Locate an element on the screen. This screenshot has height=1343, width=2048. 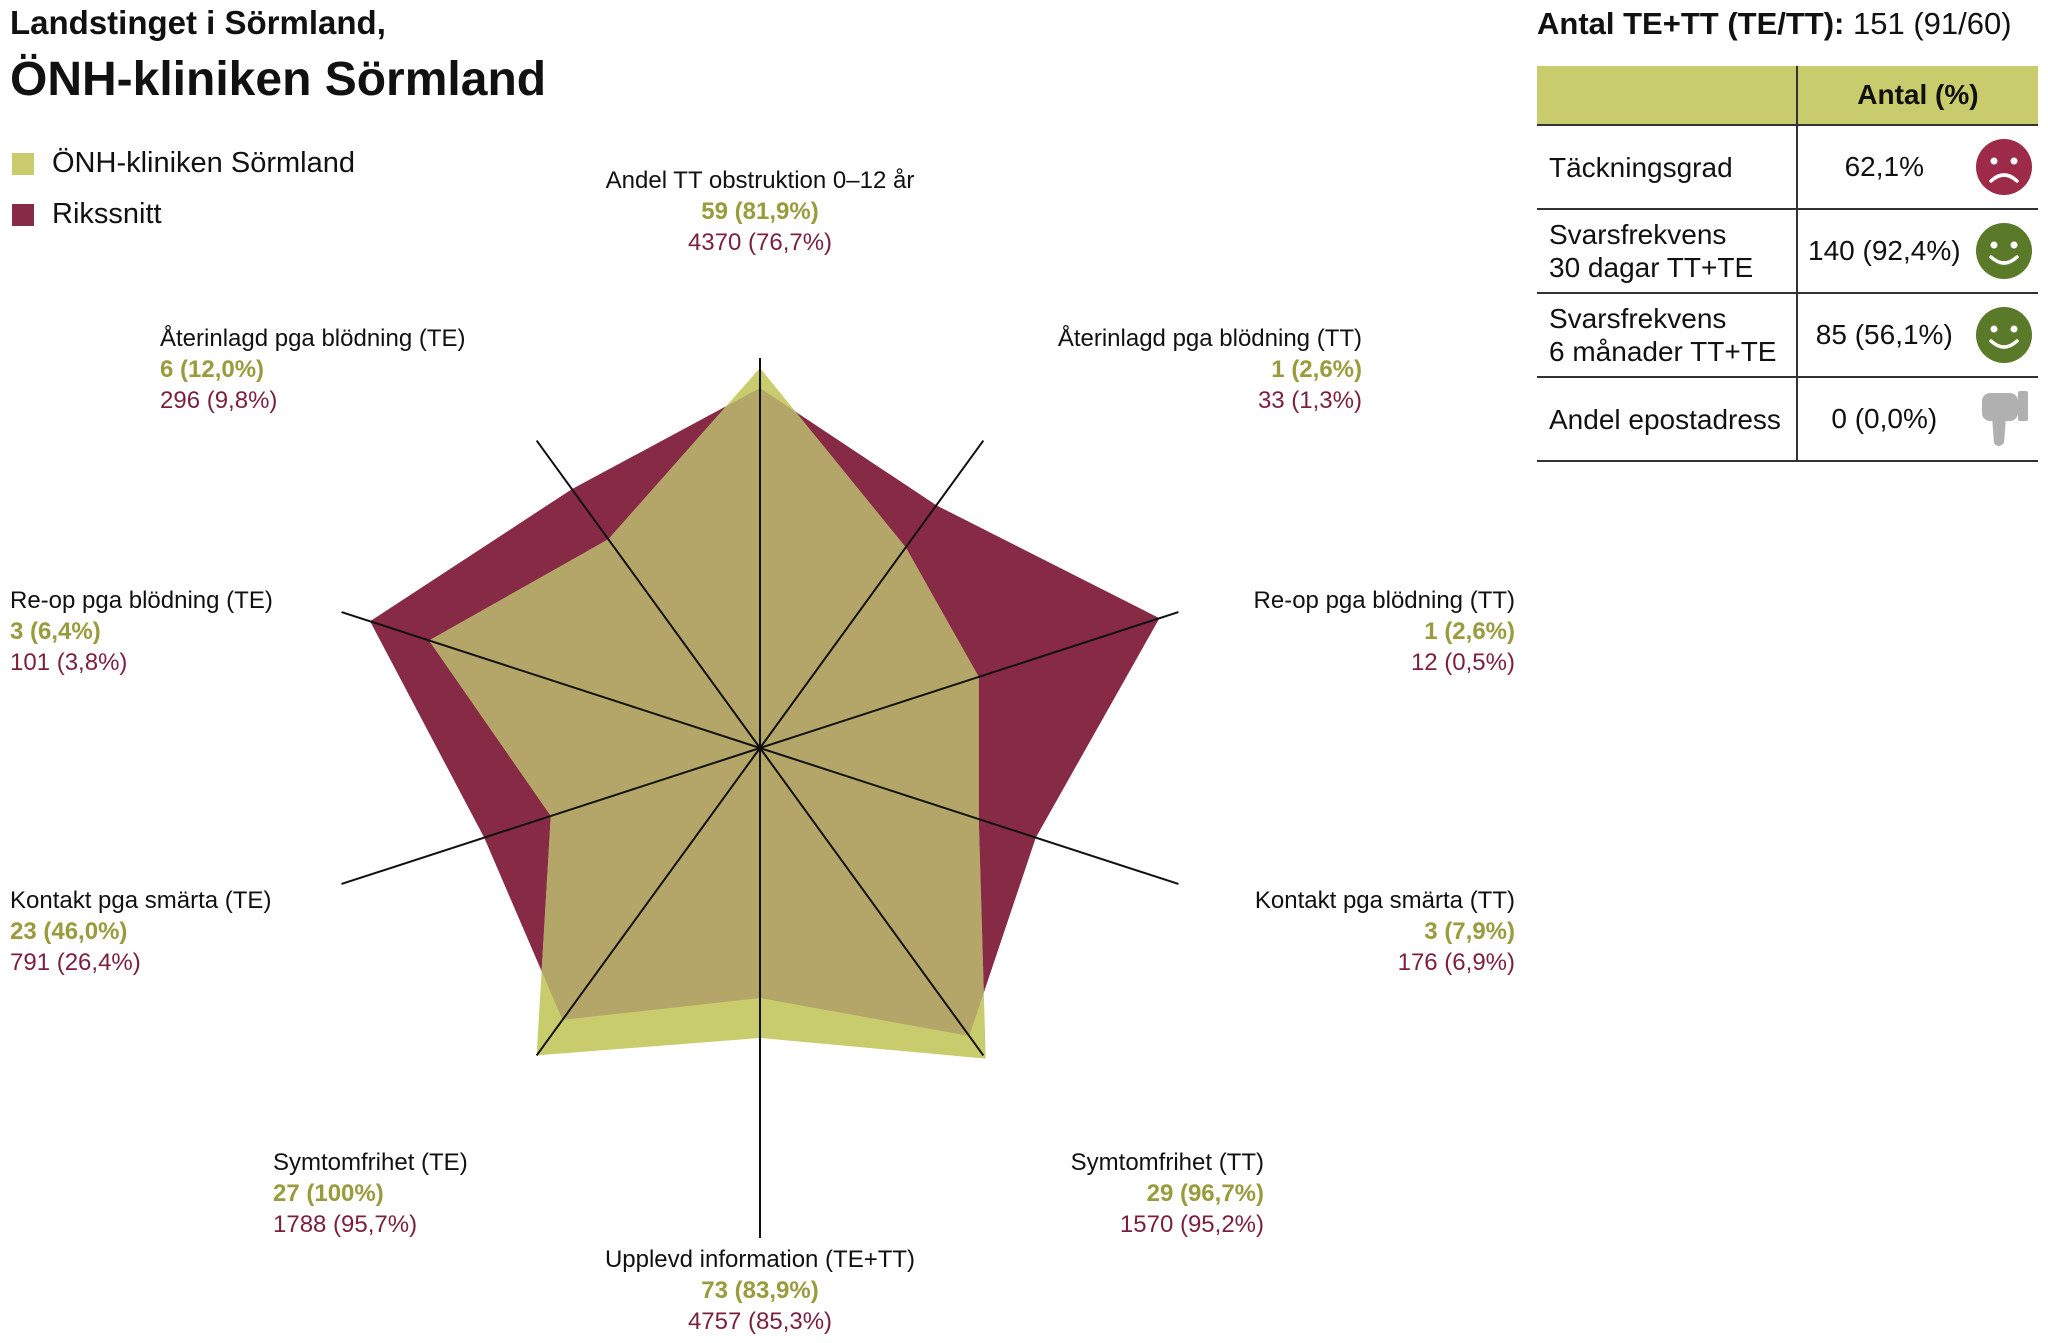
data-label-national: 4757 (85,3%) is located at coordinates (760, 1321).